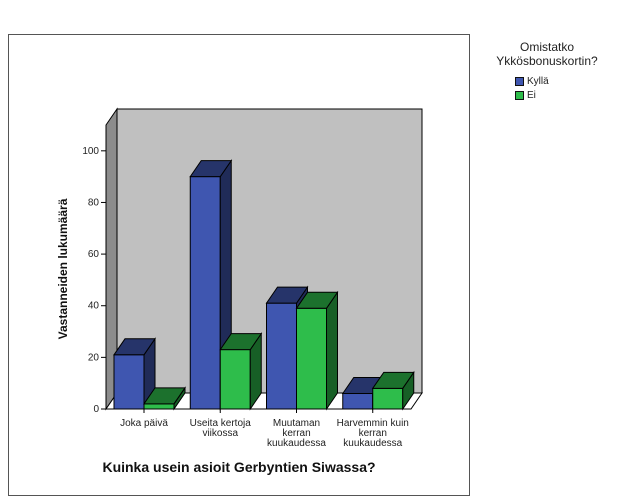 This screenshot has height=504, width=629. What do you see at coordinates (221, 423) in the screenshot?
I see `x-tick-label: Useita kertoja` at bounding box center [221, 423].